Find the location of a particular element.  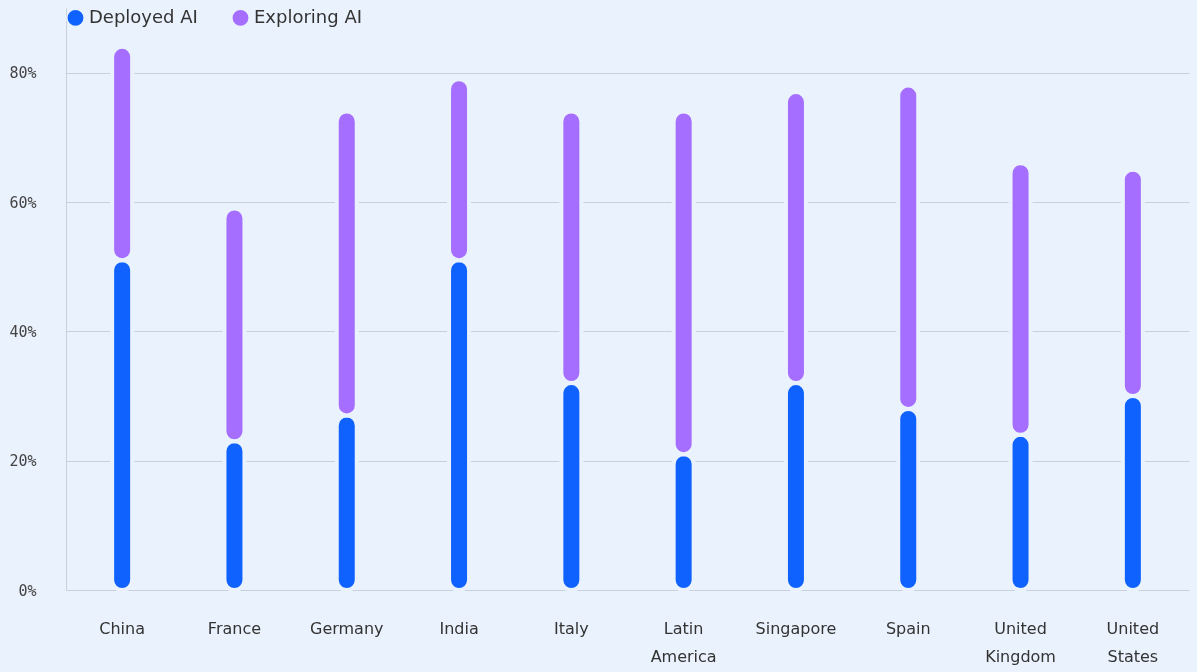

x-tick-label: Latin America is located at coordinates (683, 642).